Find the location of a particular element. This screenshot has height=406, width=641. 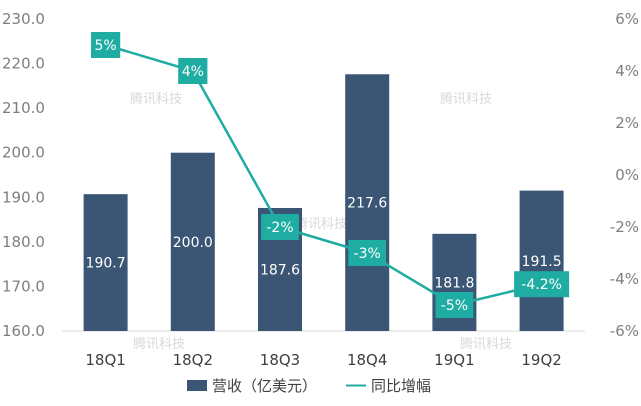

left-tick-label: 180.0 is located at coordinates (23, 242).